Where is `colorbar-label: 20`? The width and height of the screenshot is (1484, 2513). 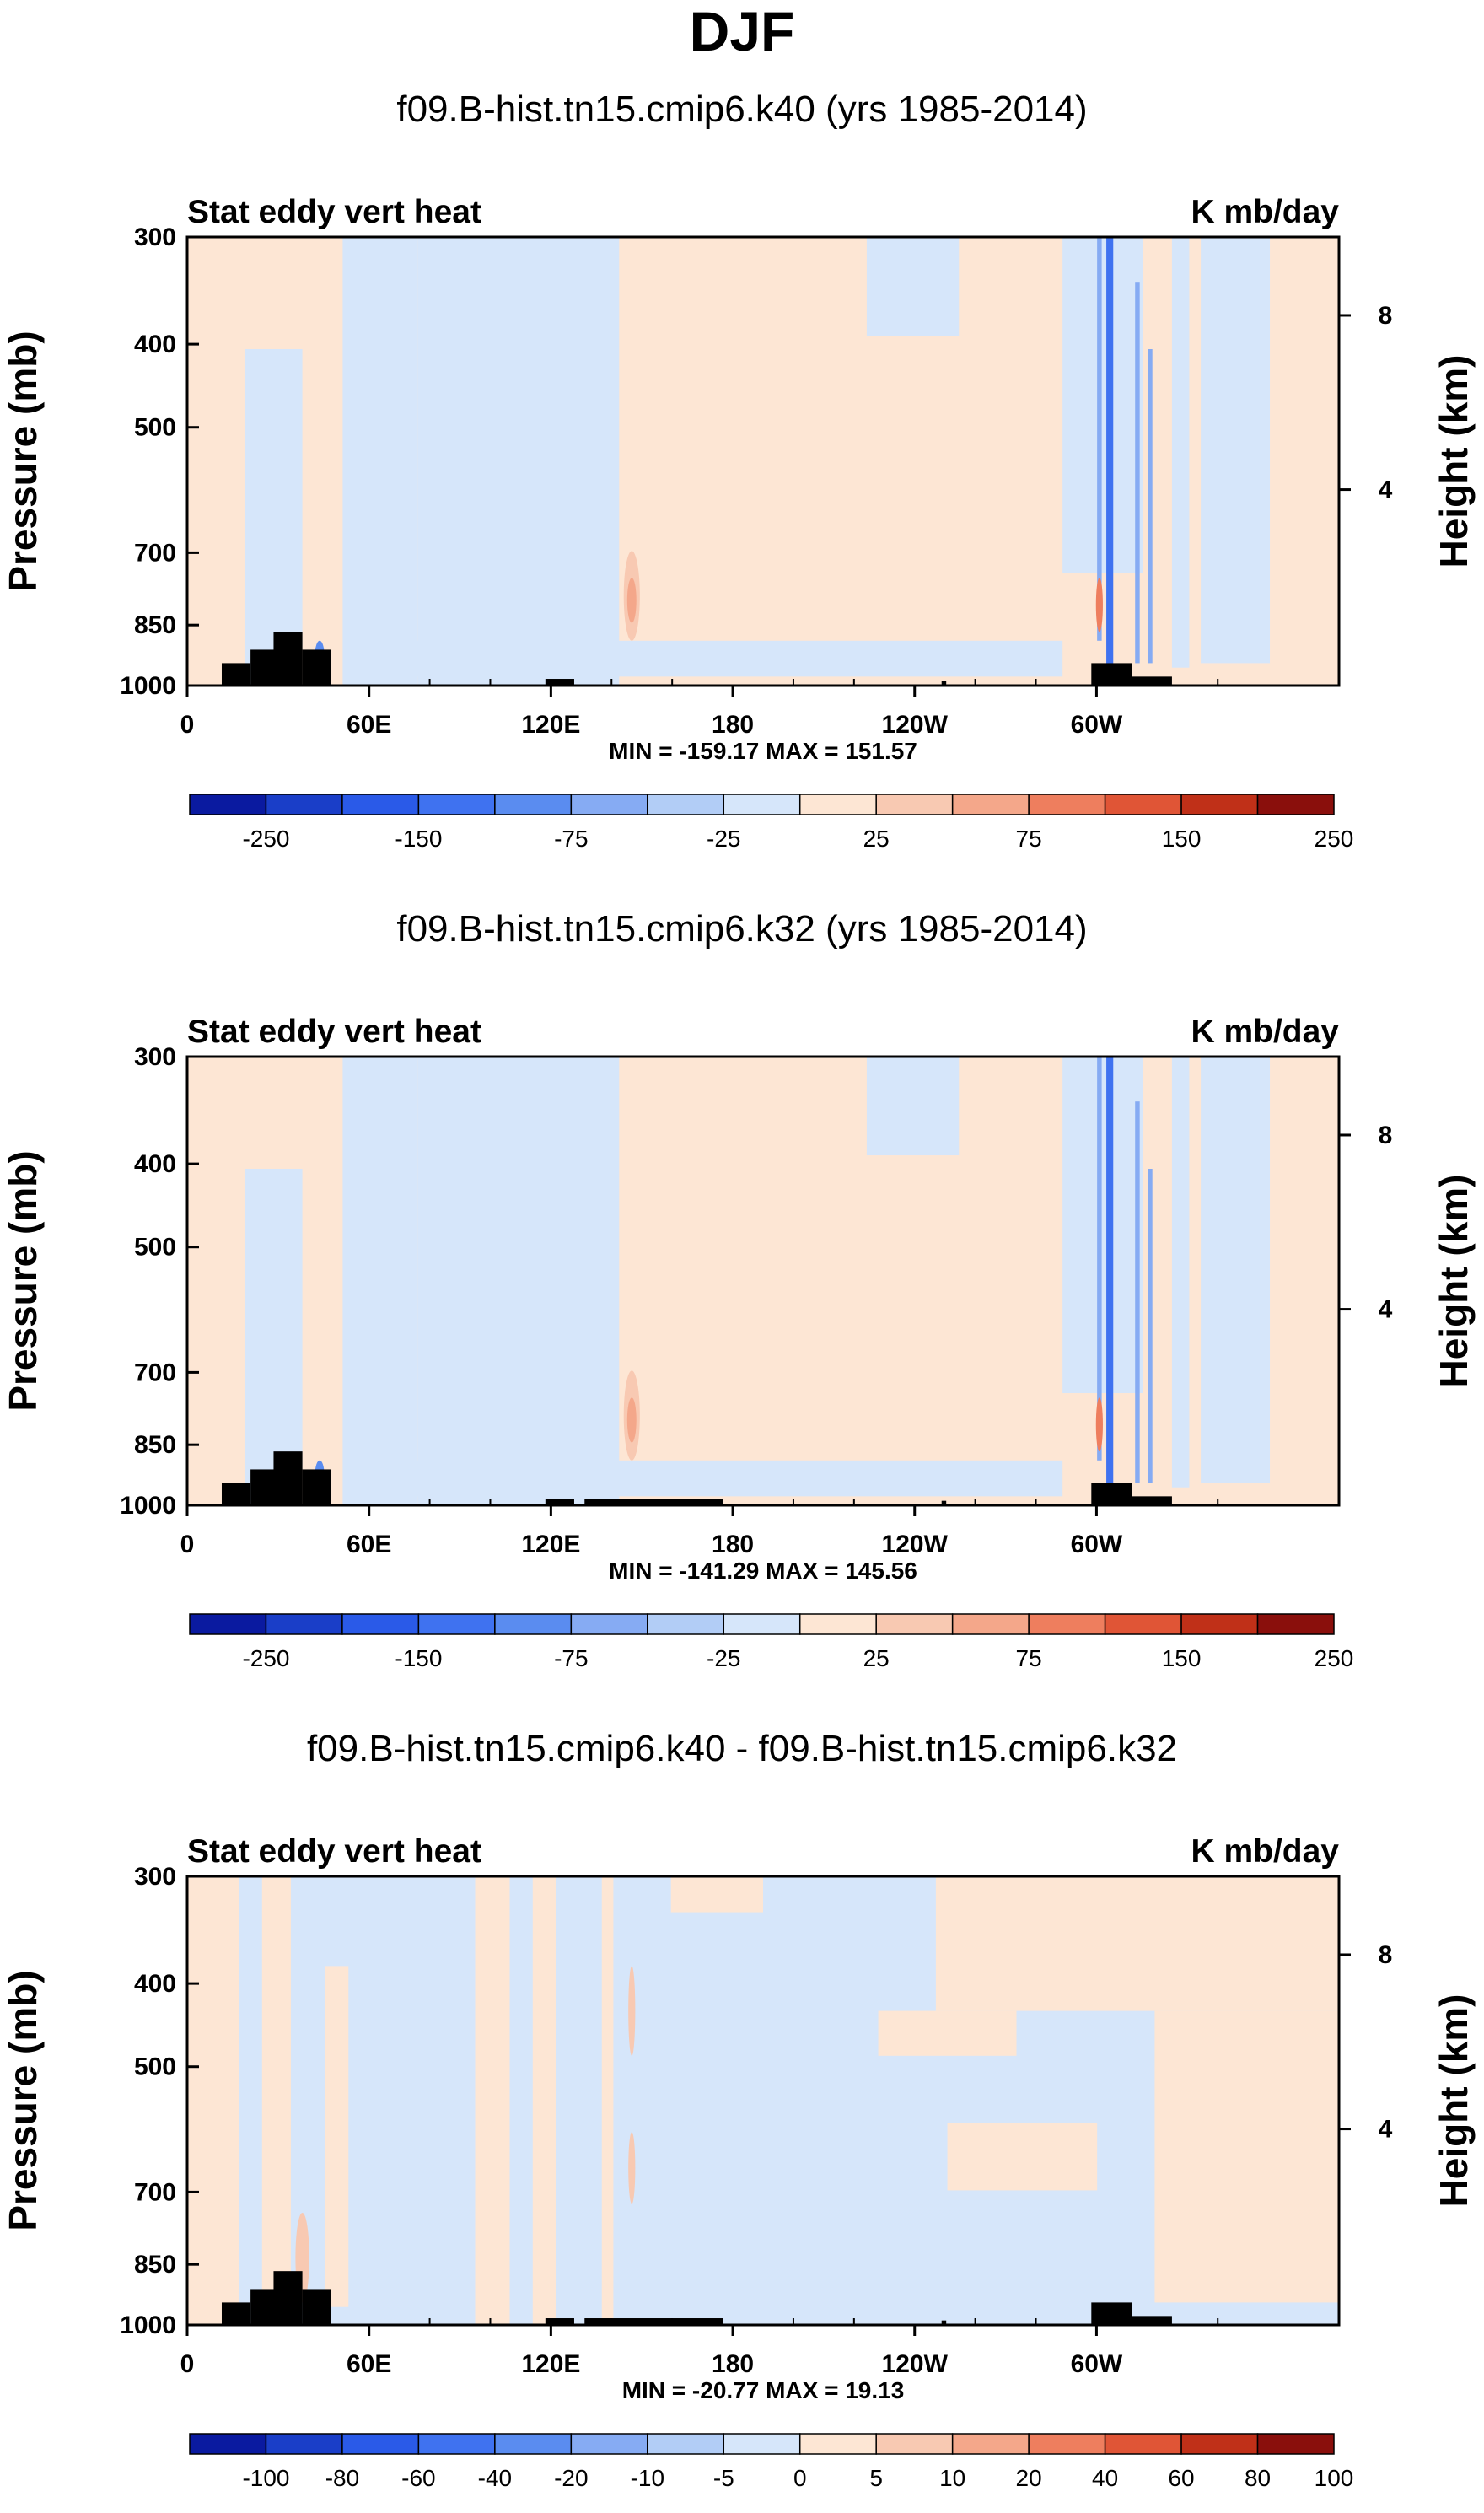
colorbar-label: 20 is located at coordinates (1029, 2478).